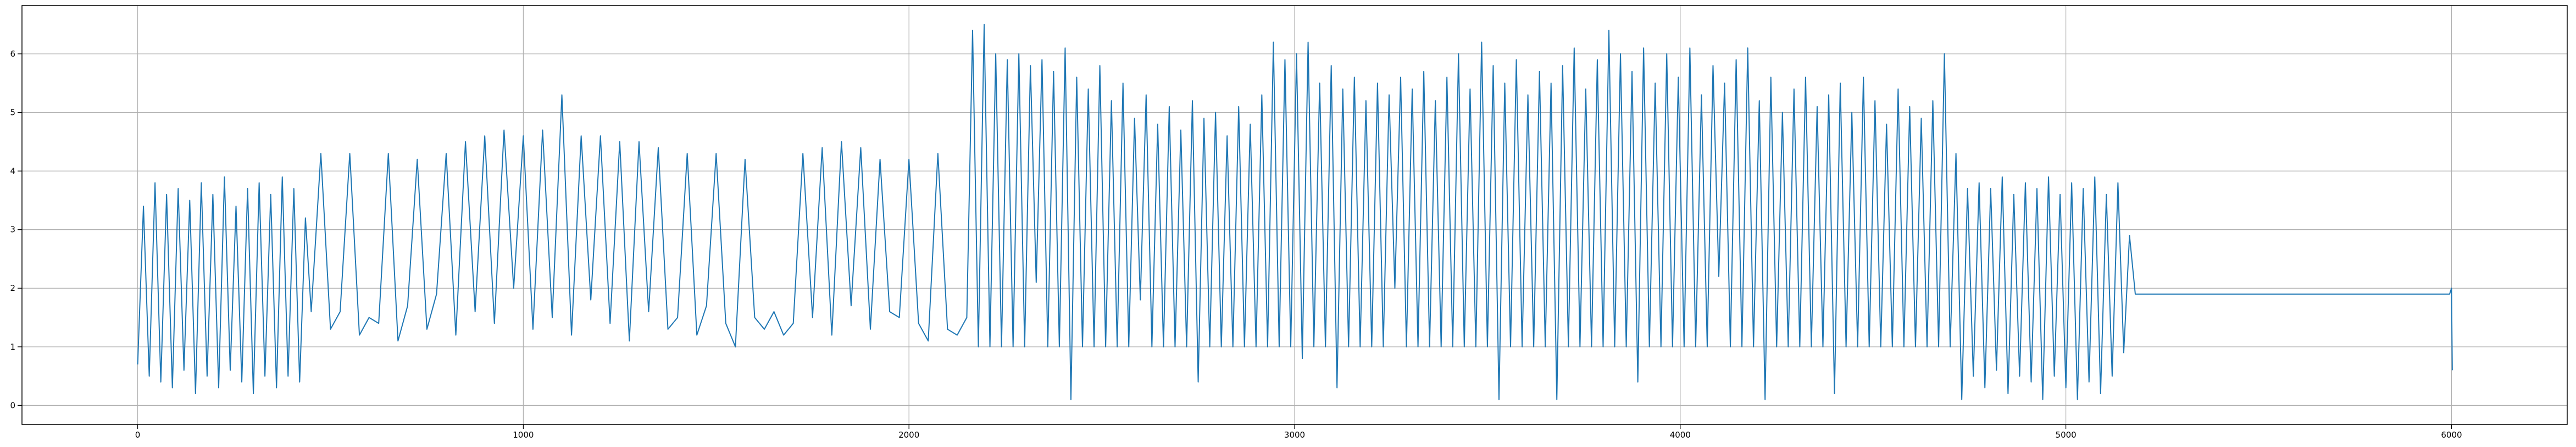 This screenshot has height=447, width=2576. Describe the element at coordinates (523, 435) in the screenshot. I see `x-tick-label: 1000` at that location.